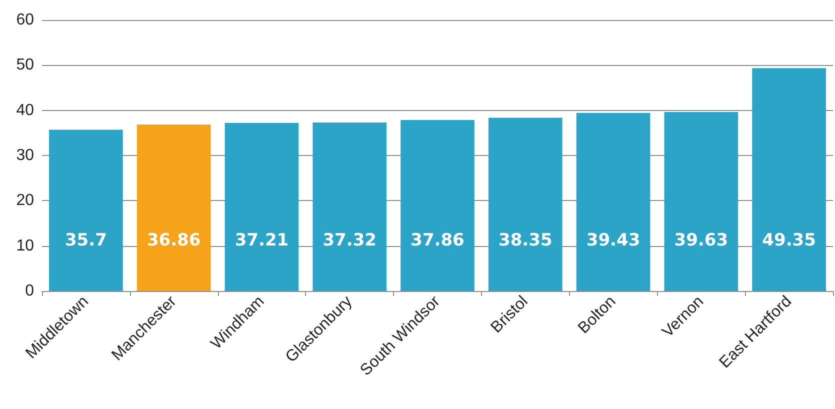  What do you see at coordinates (25, 65) in the screenshot?
I see `y-tick-label: 50` at bounding box center [25, 65].